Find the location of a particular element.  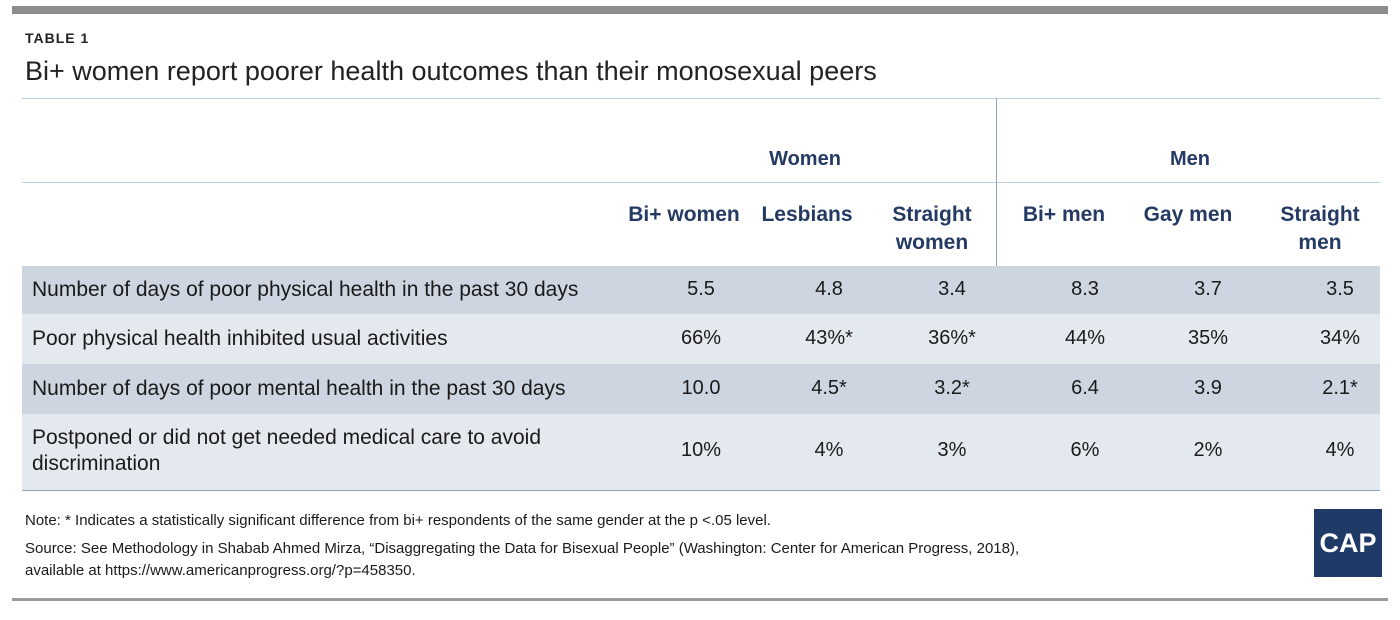

group-rule is located at coordinates (701, 182).